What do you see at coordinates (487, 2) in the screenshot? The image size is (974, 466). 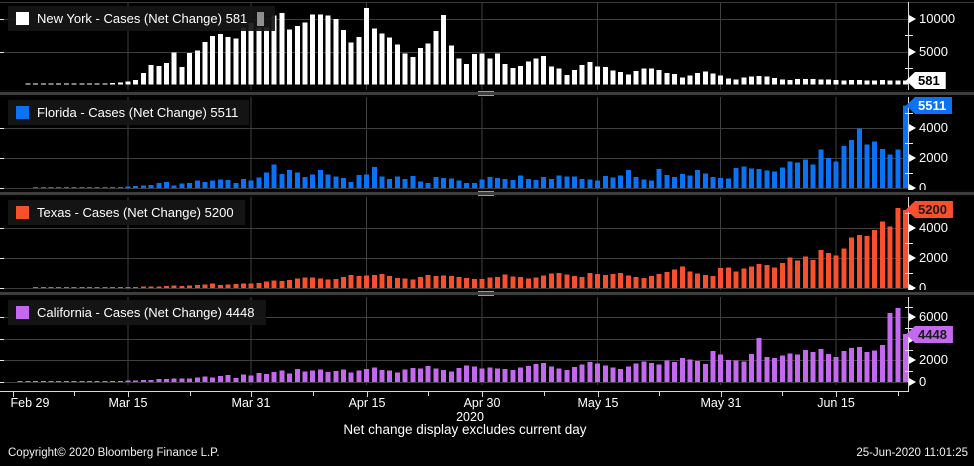 I see `chart-top-border` at bounding box center [487, 2].